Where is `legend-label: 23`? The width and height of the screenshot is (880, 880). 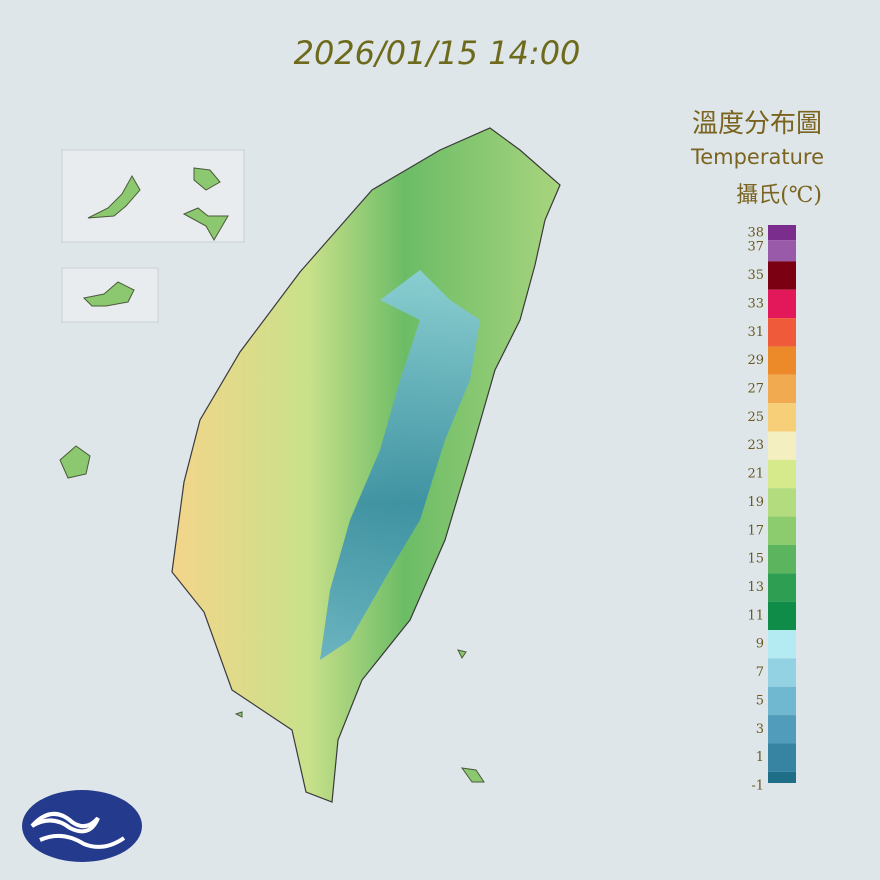 legend-label: 23 is located at coordinates (755, 445).